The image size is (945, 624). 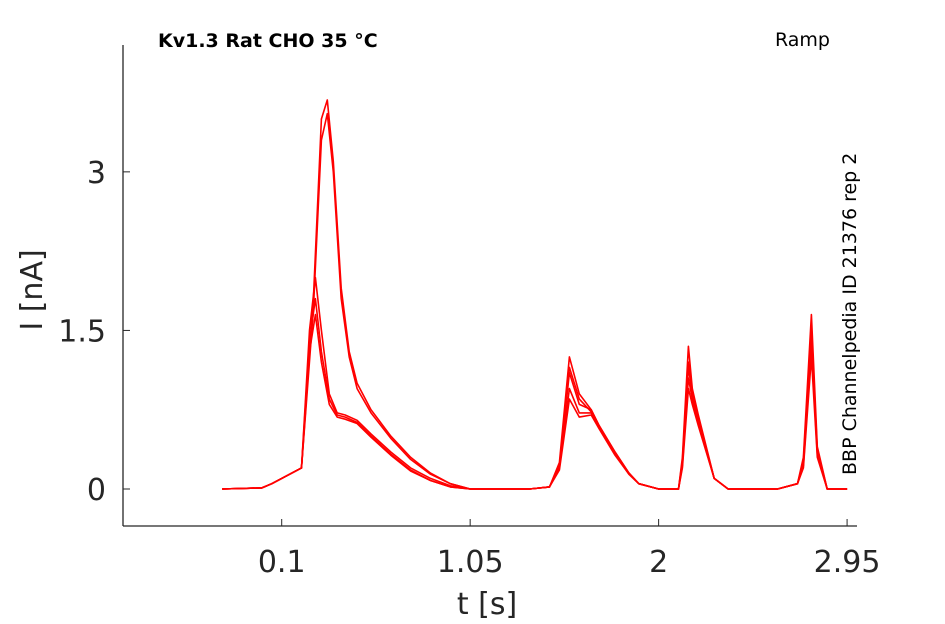 What do you see at coordinates (850, 314) in the screenshot?
I see `chart-annotation: BBP Channelpedia ID 21376 rep 2` at bounding box center [850, 314].